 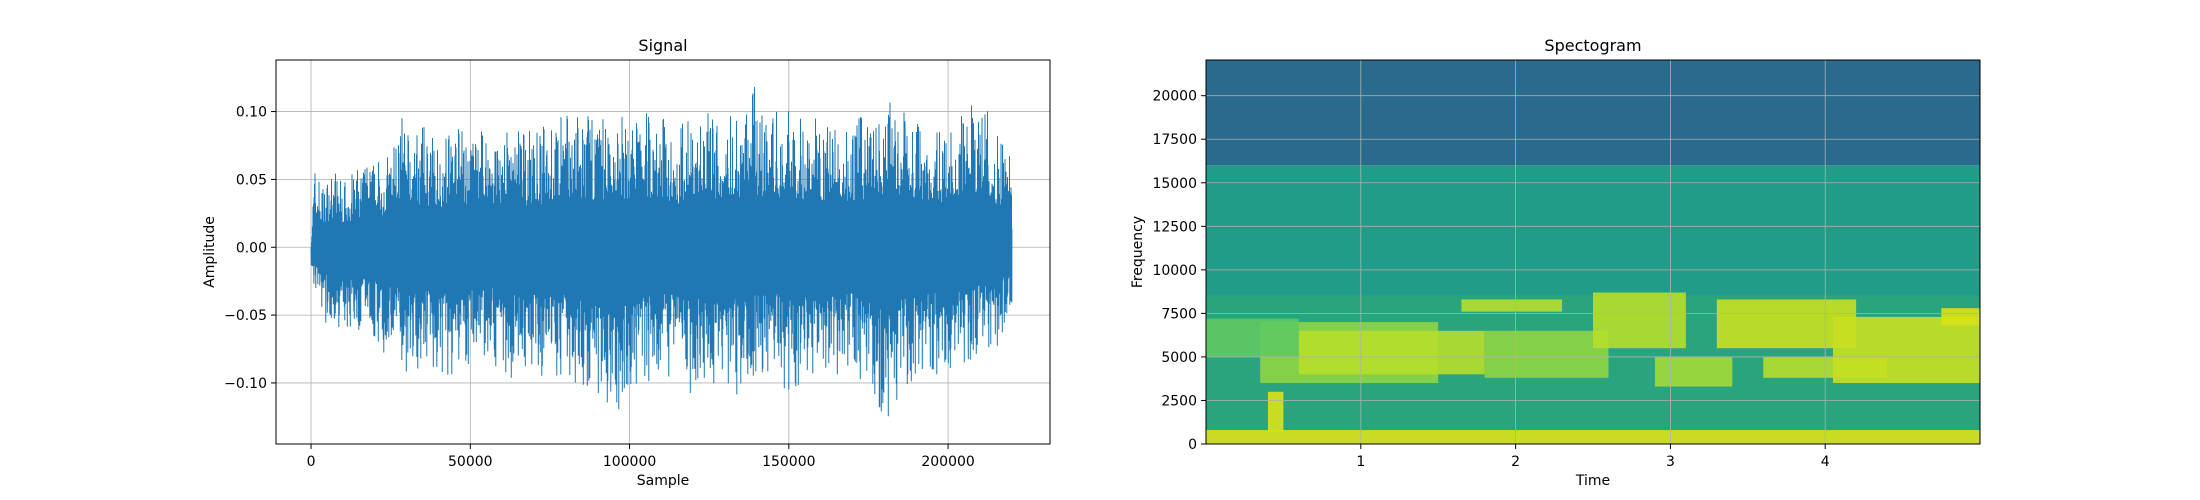 I want to click on signal-x-tick-label: 0, so click(x=311, y=462).